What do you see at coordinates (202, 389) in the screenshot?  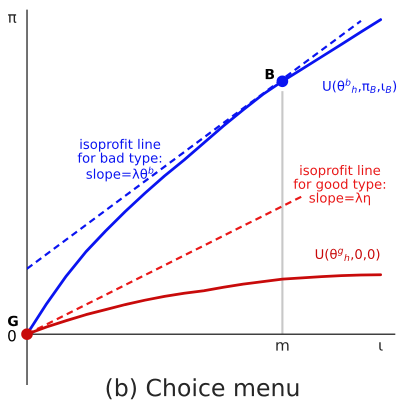 I see `text: (b) Choice menu` at bounding box center [202, 389].